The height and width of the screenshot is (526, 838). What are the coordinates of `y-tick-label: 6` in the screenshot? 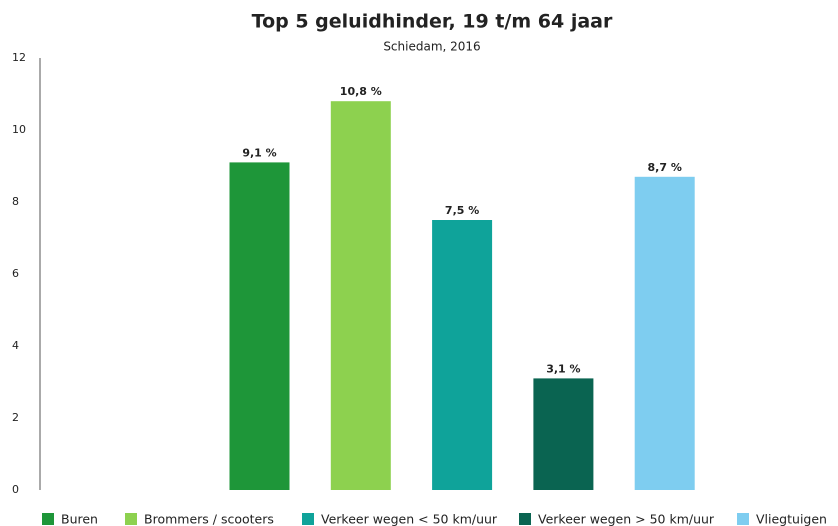 It's located at (15, 273).